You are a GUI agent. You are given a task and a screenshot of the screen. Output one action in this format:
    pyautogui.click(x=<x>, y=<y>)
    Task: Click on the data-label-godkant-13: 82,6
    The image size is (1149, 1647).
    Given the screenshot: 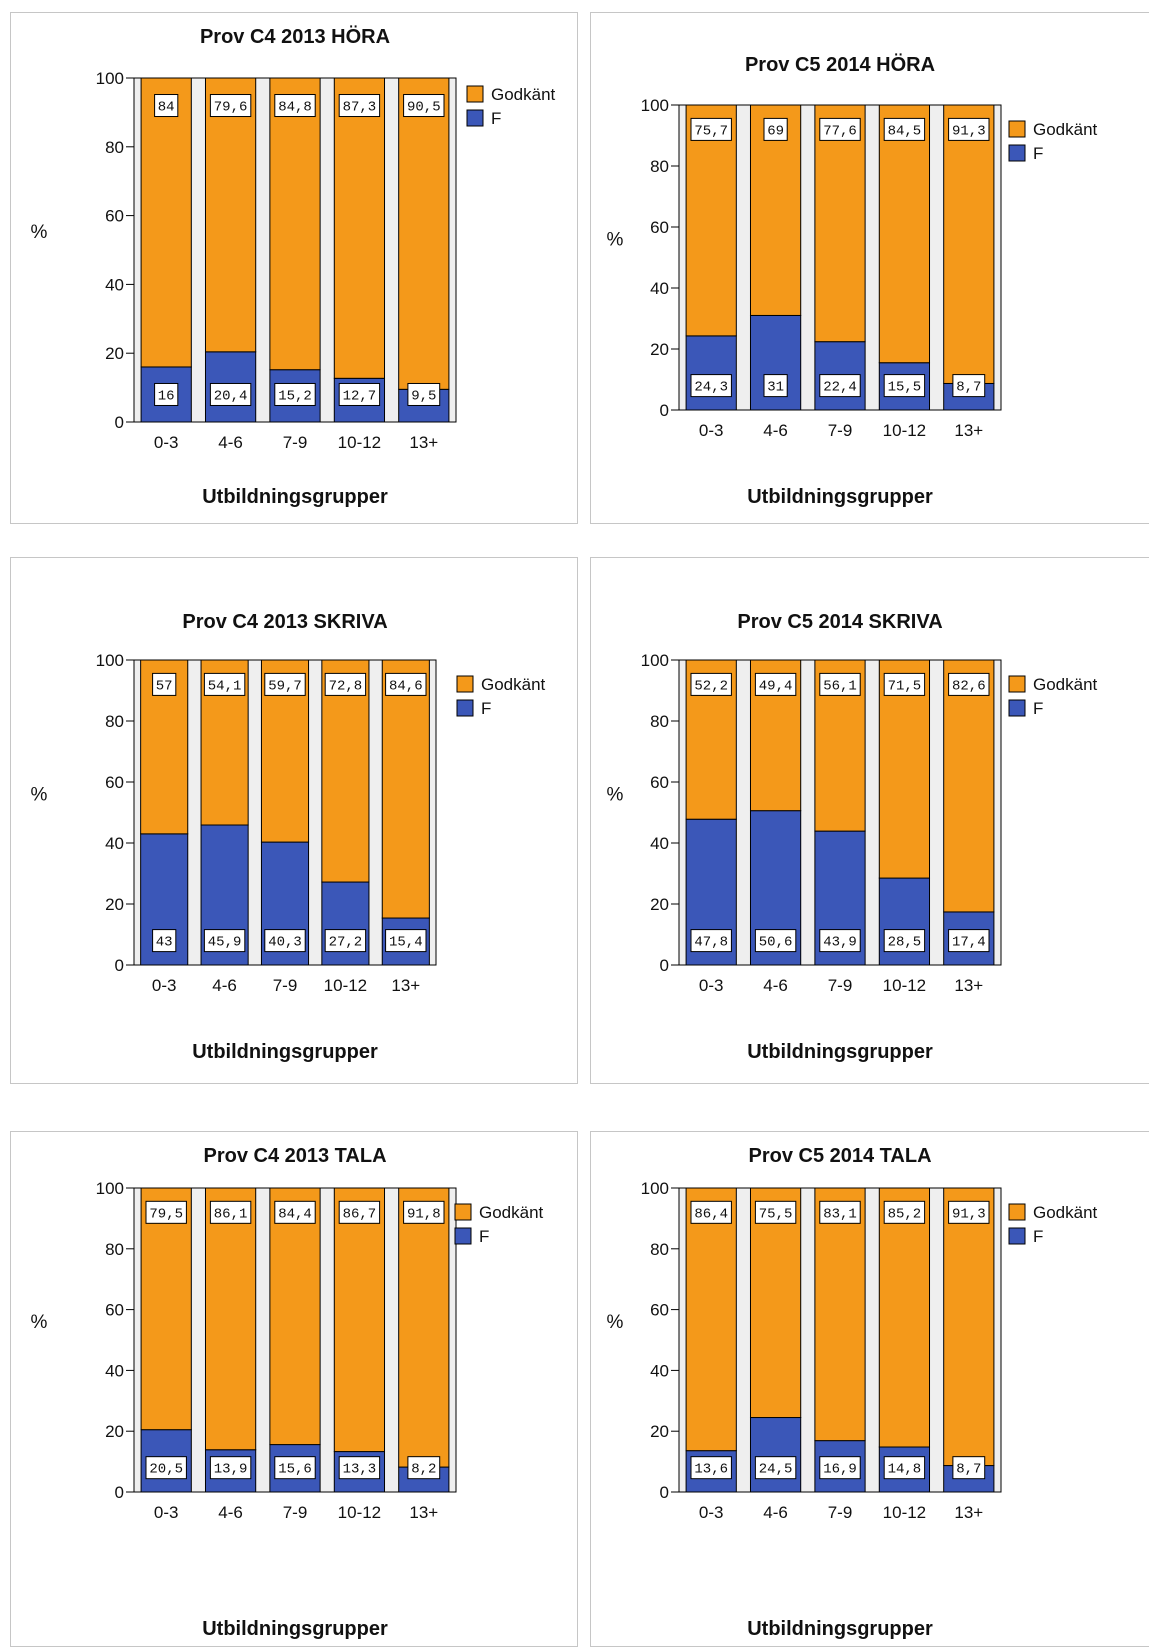 What is the action you would take?
    pyautogui.click(x=969, y=686)
    